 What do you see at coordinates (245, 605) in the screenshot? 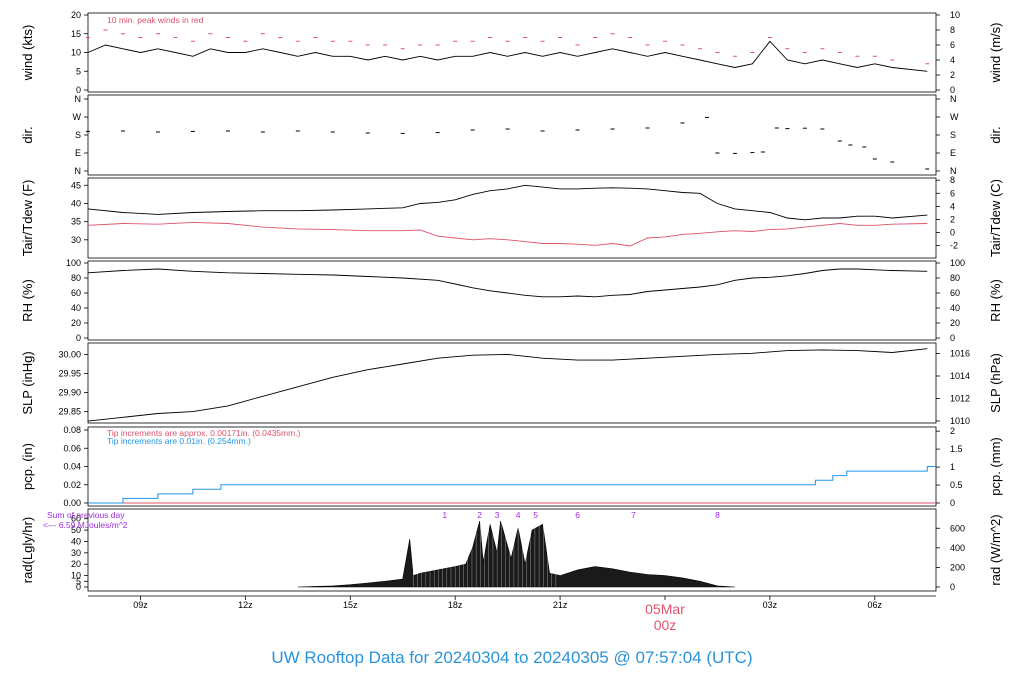
I see `x-tick-label: 12z` at bounding box center [245, 605].